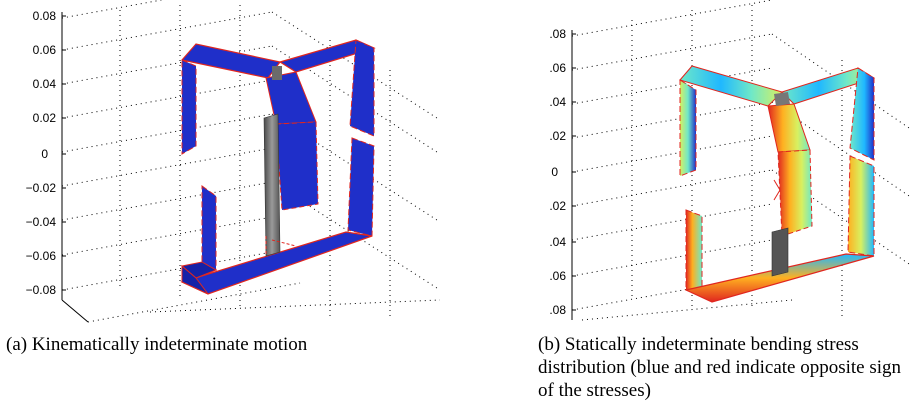 The image size is (923, 406). Describe the element at coordinates (75, 311) in the screenshot. I see `x-axis-line` at that location.